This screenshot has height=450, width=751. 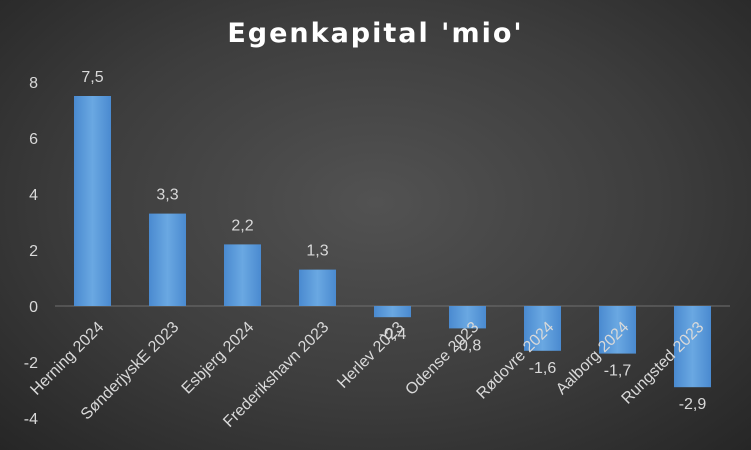 What do you see at coordinates (33, 251) in the screenshot?
I see `y-tick-label: 2` at bounding box center [33, 251].